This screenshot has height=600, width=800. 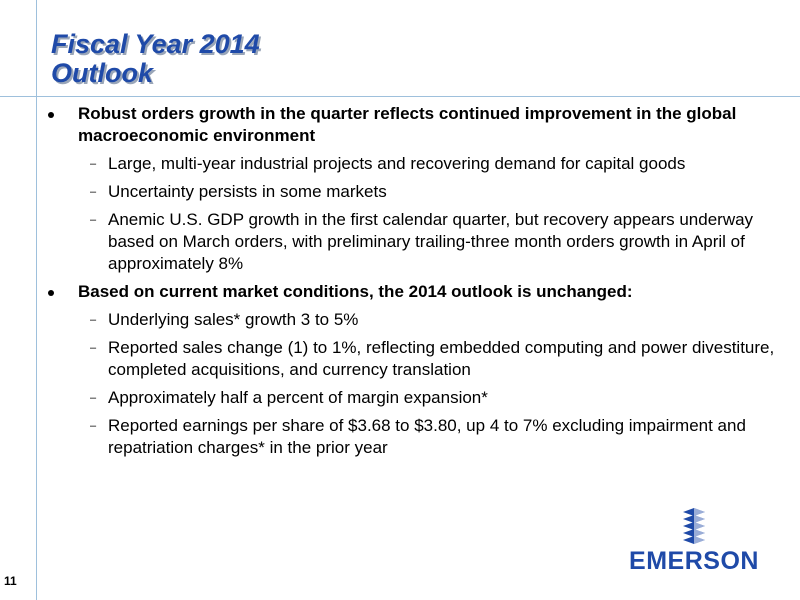 I want to click on sub-bullet-text: Underlying sales* growth 3 to 5%, so click(x=233, y=319).